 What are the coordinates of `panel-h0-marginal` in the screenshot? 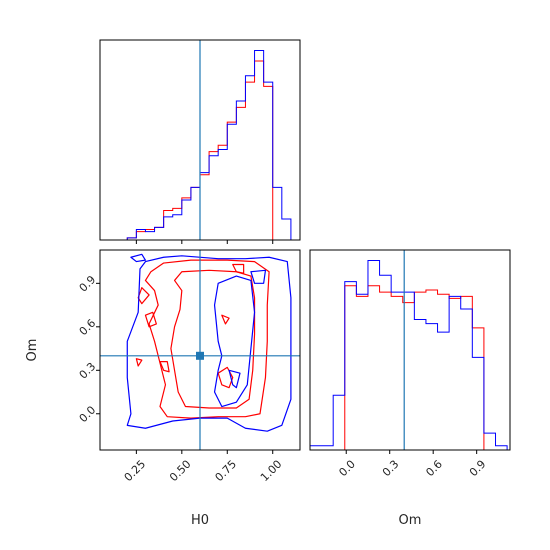 It's located at (200, 141).